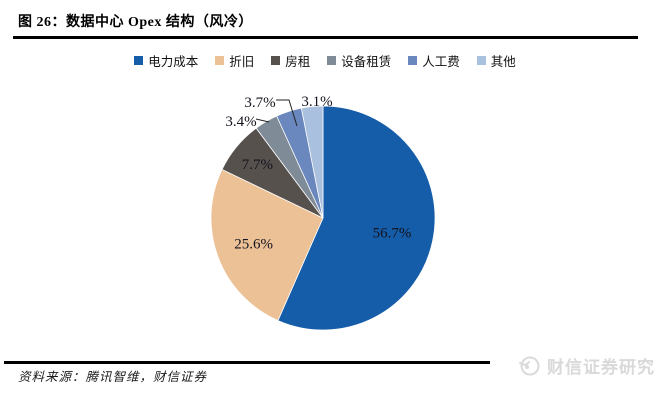 Image resolution: width=663 pixels, height=403 pixels. I want to click on pie-slice-折旧, so click(267, 245).